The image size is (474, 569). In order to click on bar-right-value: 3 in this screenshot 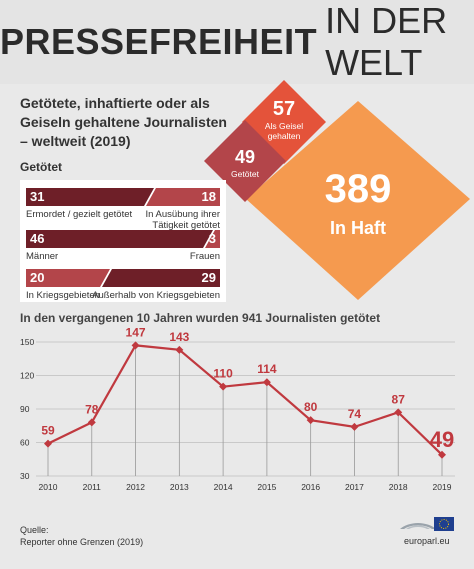, I will do `click(212, 238)`.